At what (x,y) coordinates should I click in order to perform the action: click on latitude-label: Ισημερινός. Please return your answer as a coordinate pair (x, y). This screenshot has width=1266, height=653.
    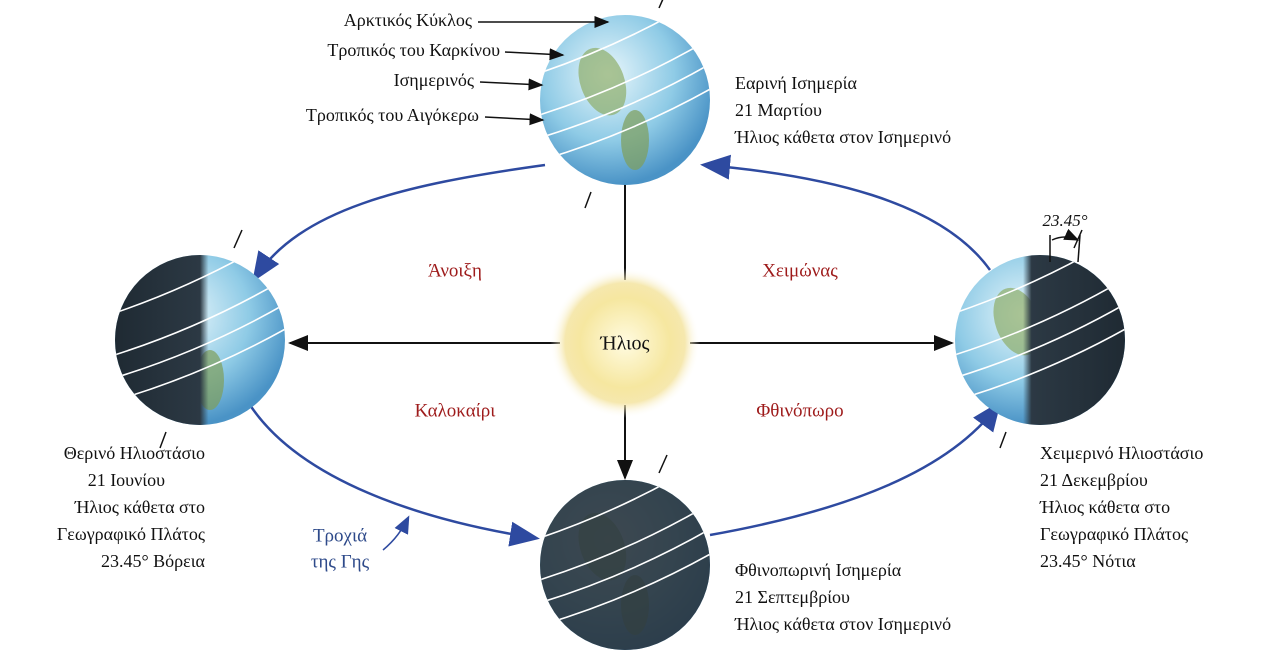
    Looking at the image, I should click on (434, 80).